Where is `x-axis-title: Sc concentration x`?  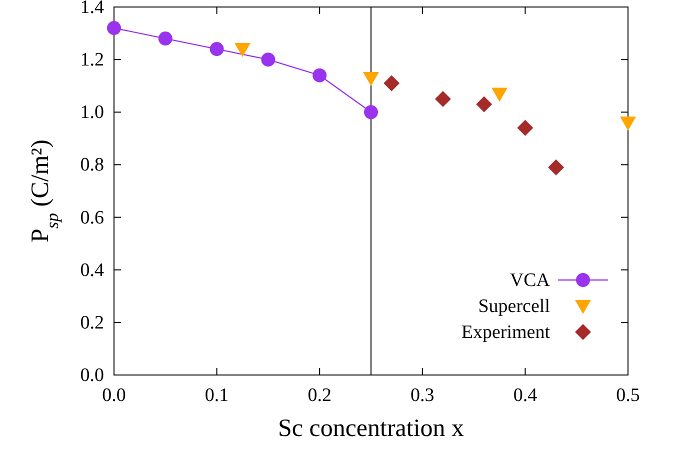 x-axis-title: Sc concentration x is located at coordinates (371, 428).